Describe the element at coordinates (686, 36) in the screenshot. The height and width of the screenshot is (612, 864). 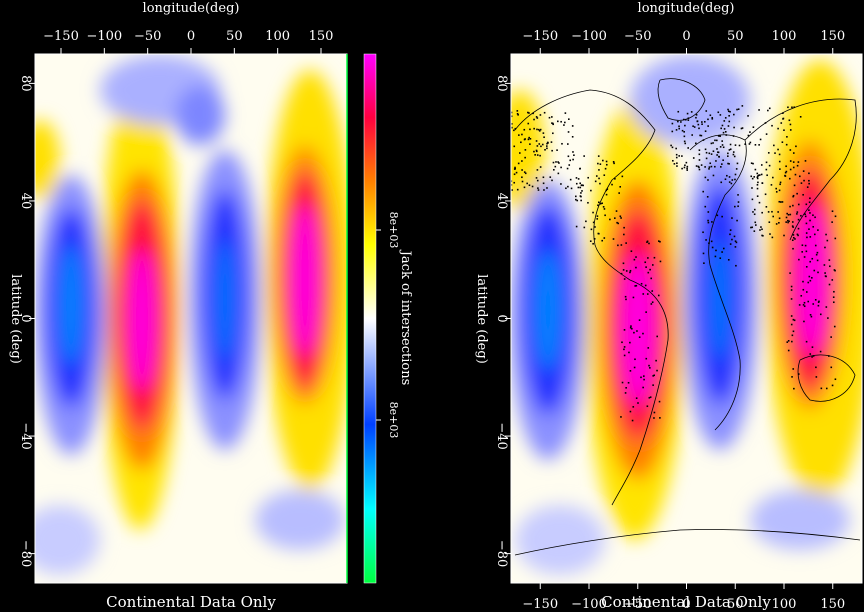
I see `x-tick-label: 0` at that location.